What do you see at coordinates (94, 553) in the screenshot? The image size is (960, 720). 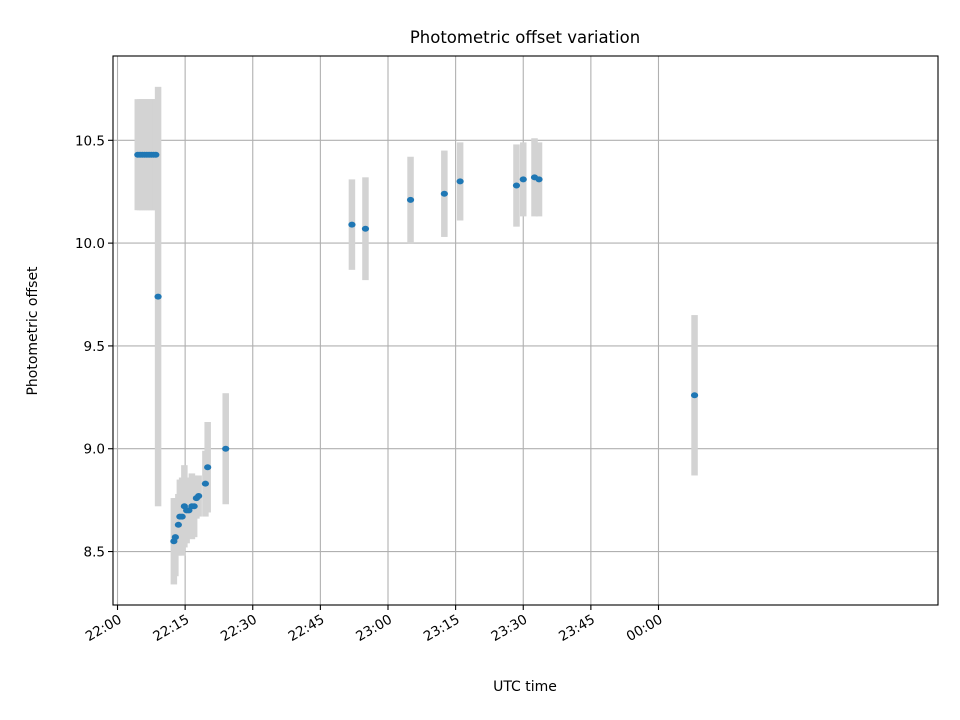 I see `y-tick-label: 8.5` at bounding box center [94, 553].